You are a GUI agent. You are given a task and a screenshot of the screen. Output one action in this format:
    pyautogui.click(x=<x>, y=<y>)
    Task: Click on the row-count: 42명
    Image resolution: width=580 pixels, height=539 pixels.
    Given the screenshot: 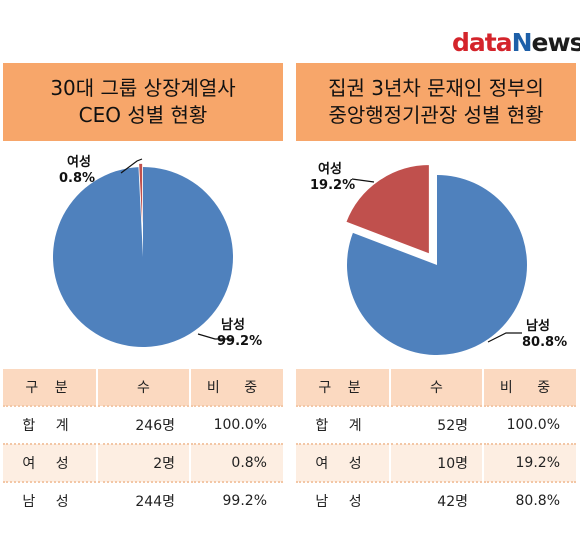 What is the action you would take?
    pyautogui.click(x=437, y=500)
    